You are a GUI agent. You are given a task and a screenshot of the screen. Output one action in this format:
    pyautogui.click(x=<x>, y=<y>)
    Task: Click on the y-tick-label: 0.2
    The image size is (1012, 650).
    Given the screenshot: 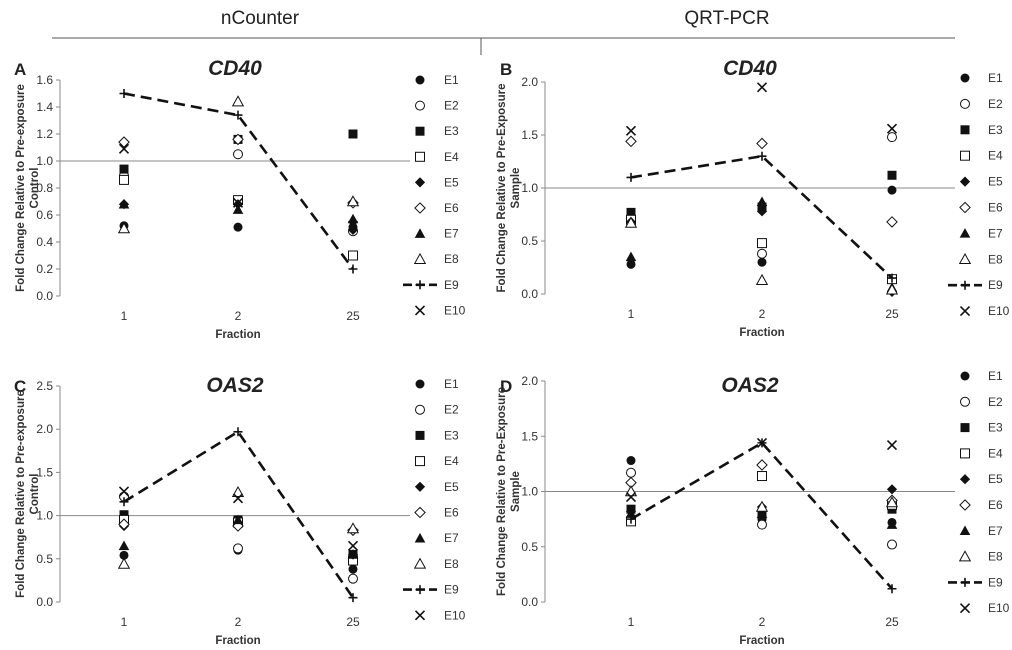 What is the action you would take?
    pyautogui.click(x=44, y=269)
    